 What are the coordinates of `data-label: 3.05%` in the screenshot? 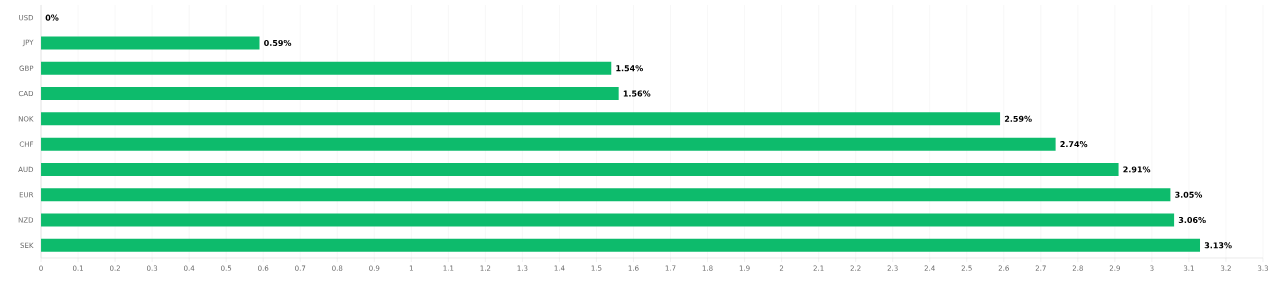 It's located at (1189, 194).